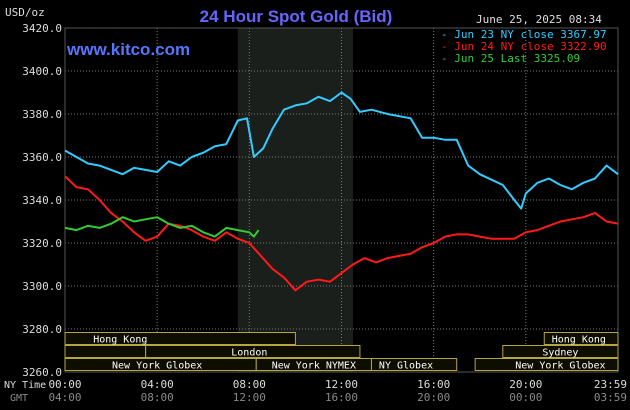 This screenshot has width=630, height=410. I want to click on x-tick-ny: 23:59, so click(610, 384).